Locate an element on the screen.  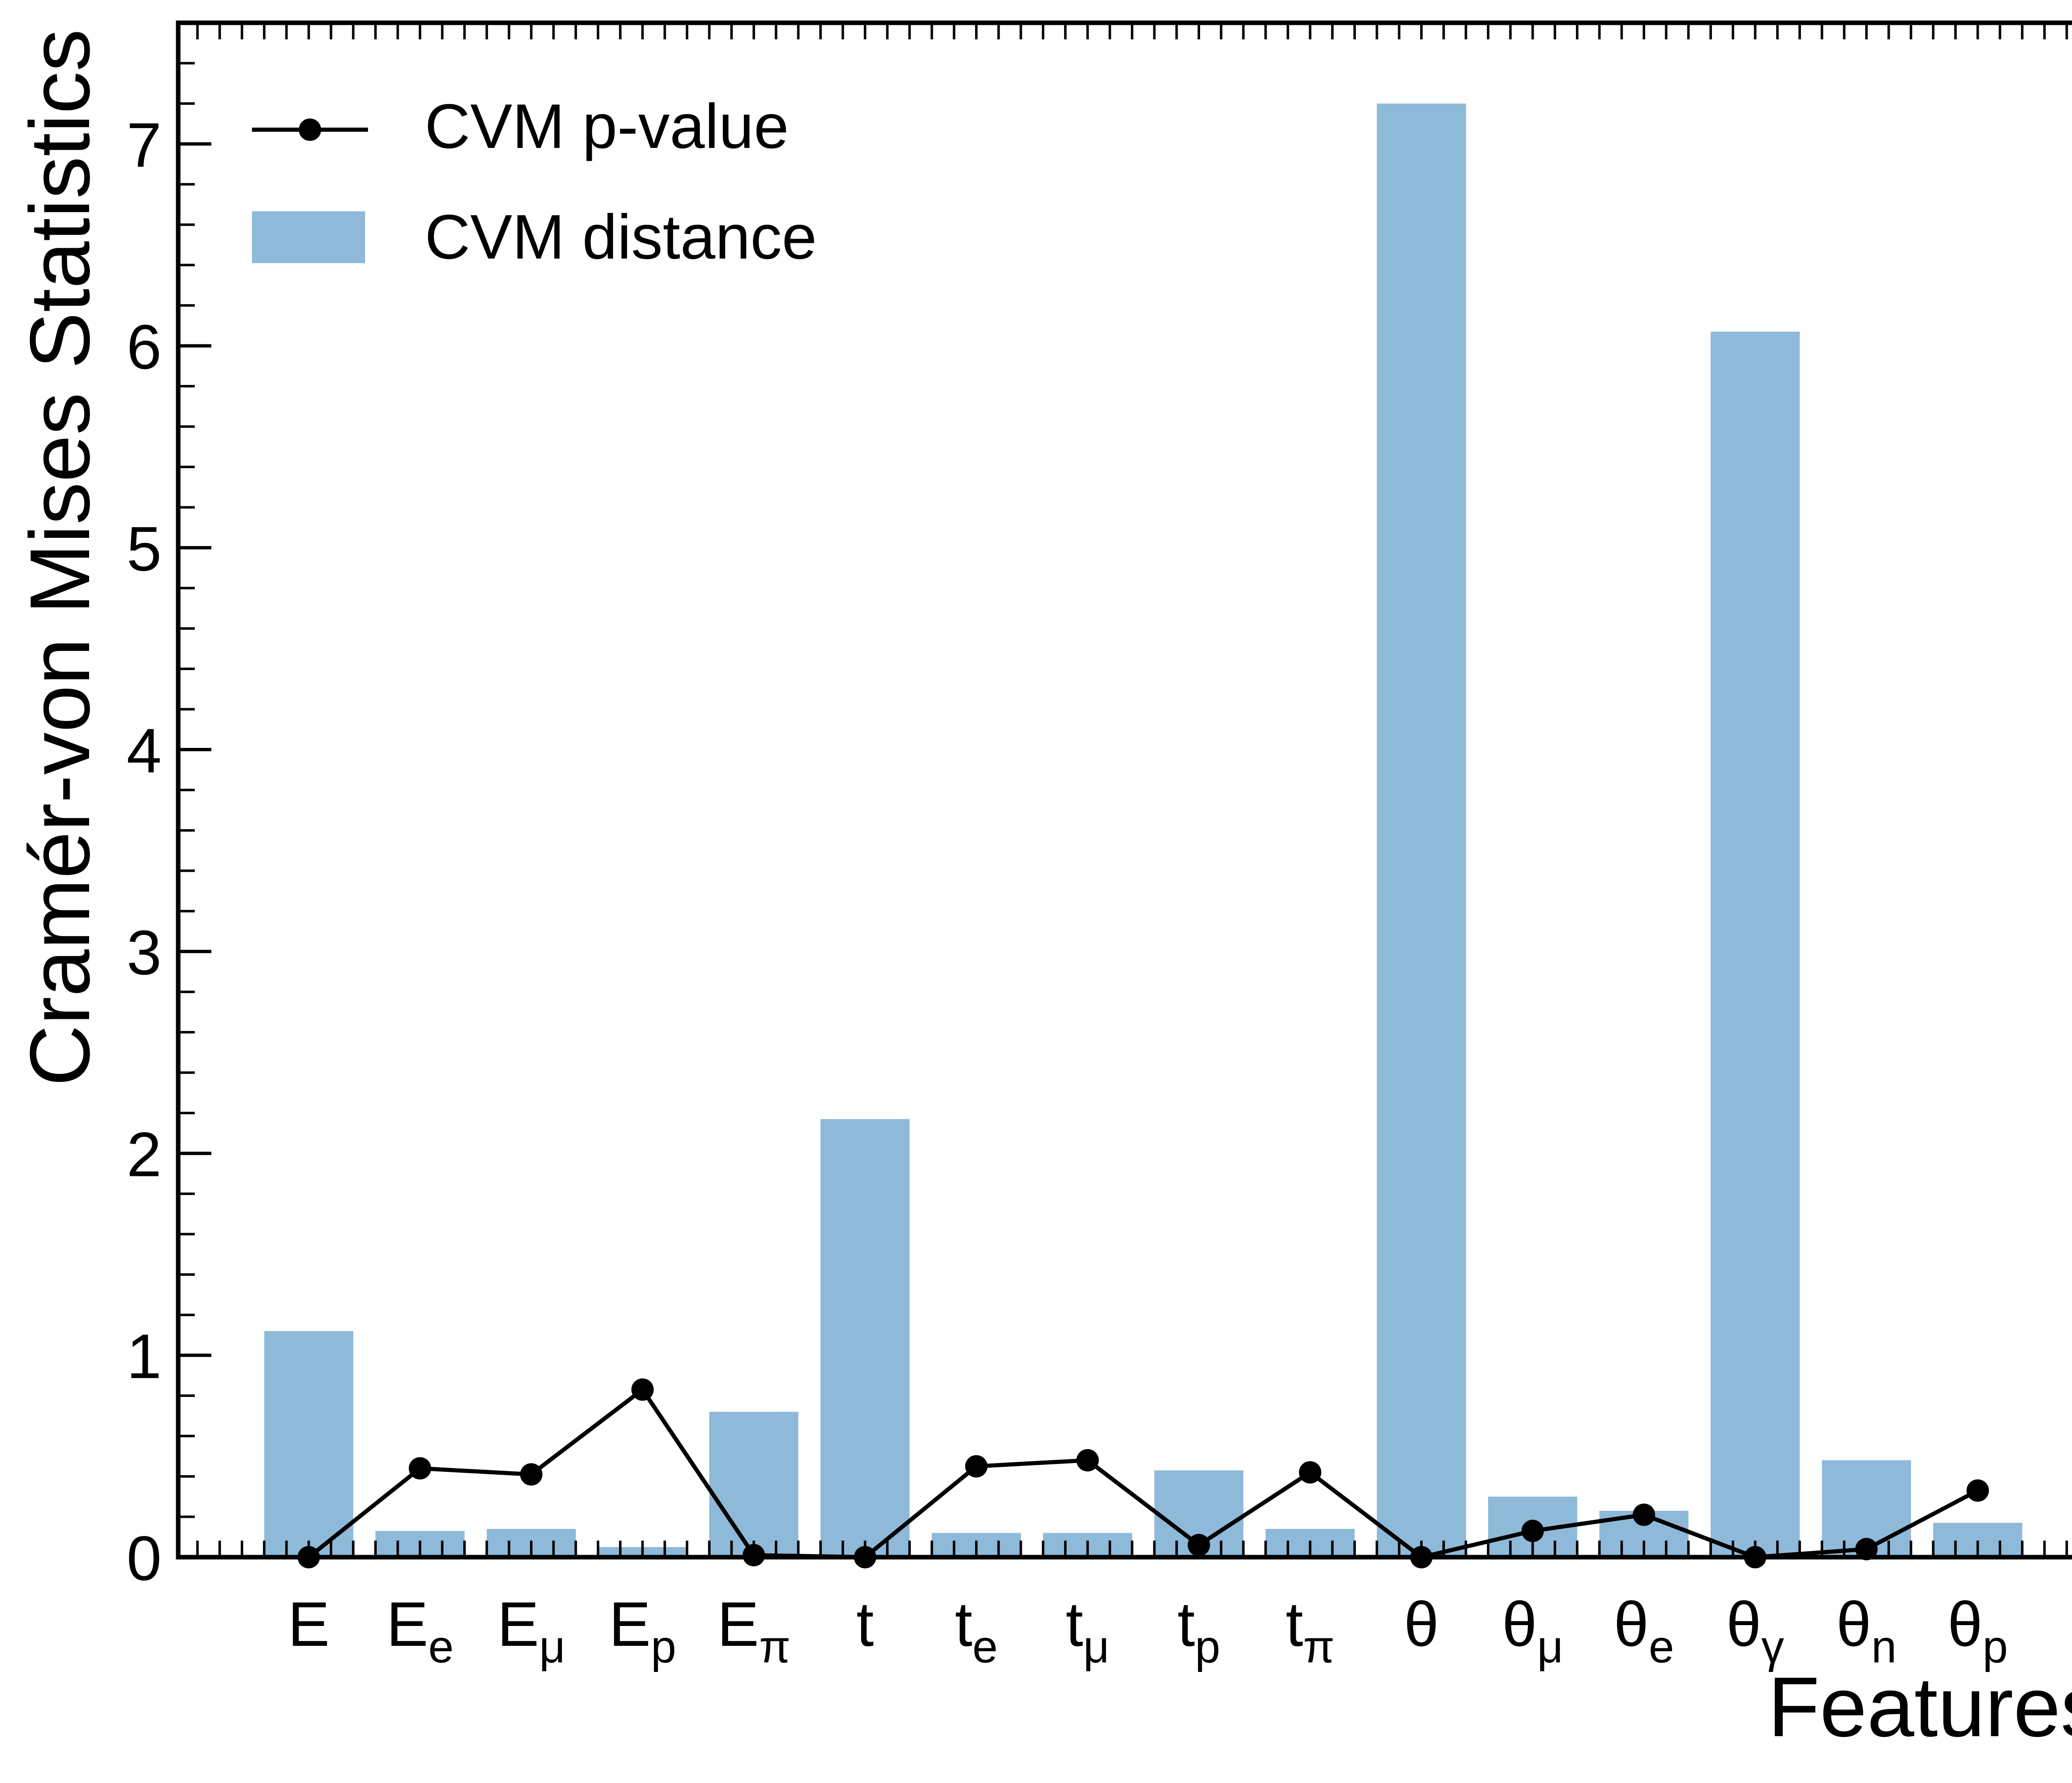
x-tick-label-7: tμ is located at coordinates (1088, 1630).